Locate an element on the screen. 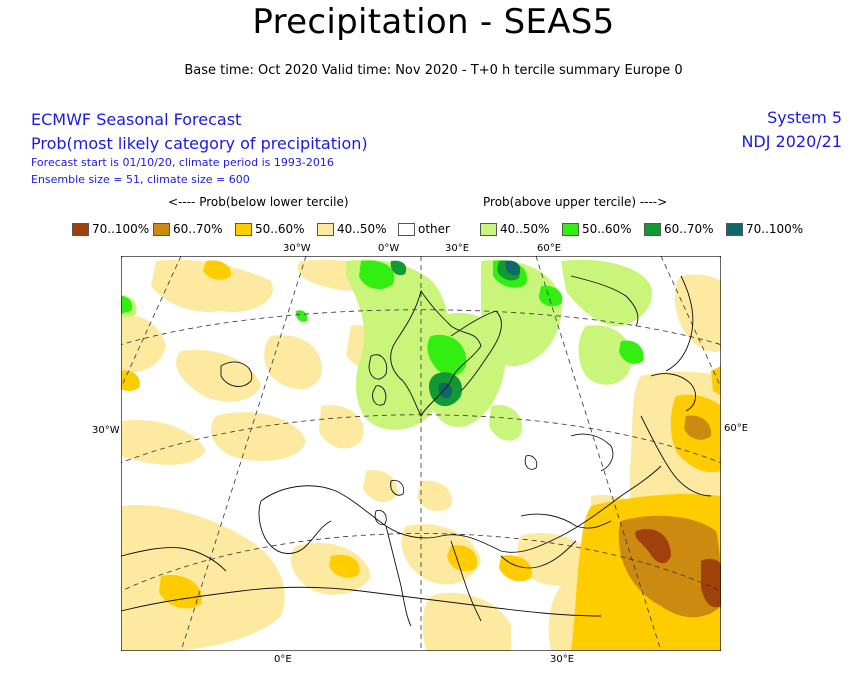 The width and height of the screenshot is (867, 692). chart-title: Precipitation - SEAS5 is located at coordinates (433, 22).